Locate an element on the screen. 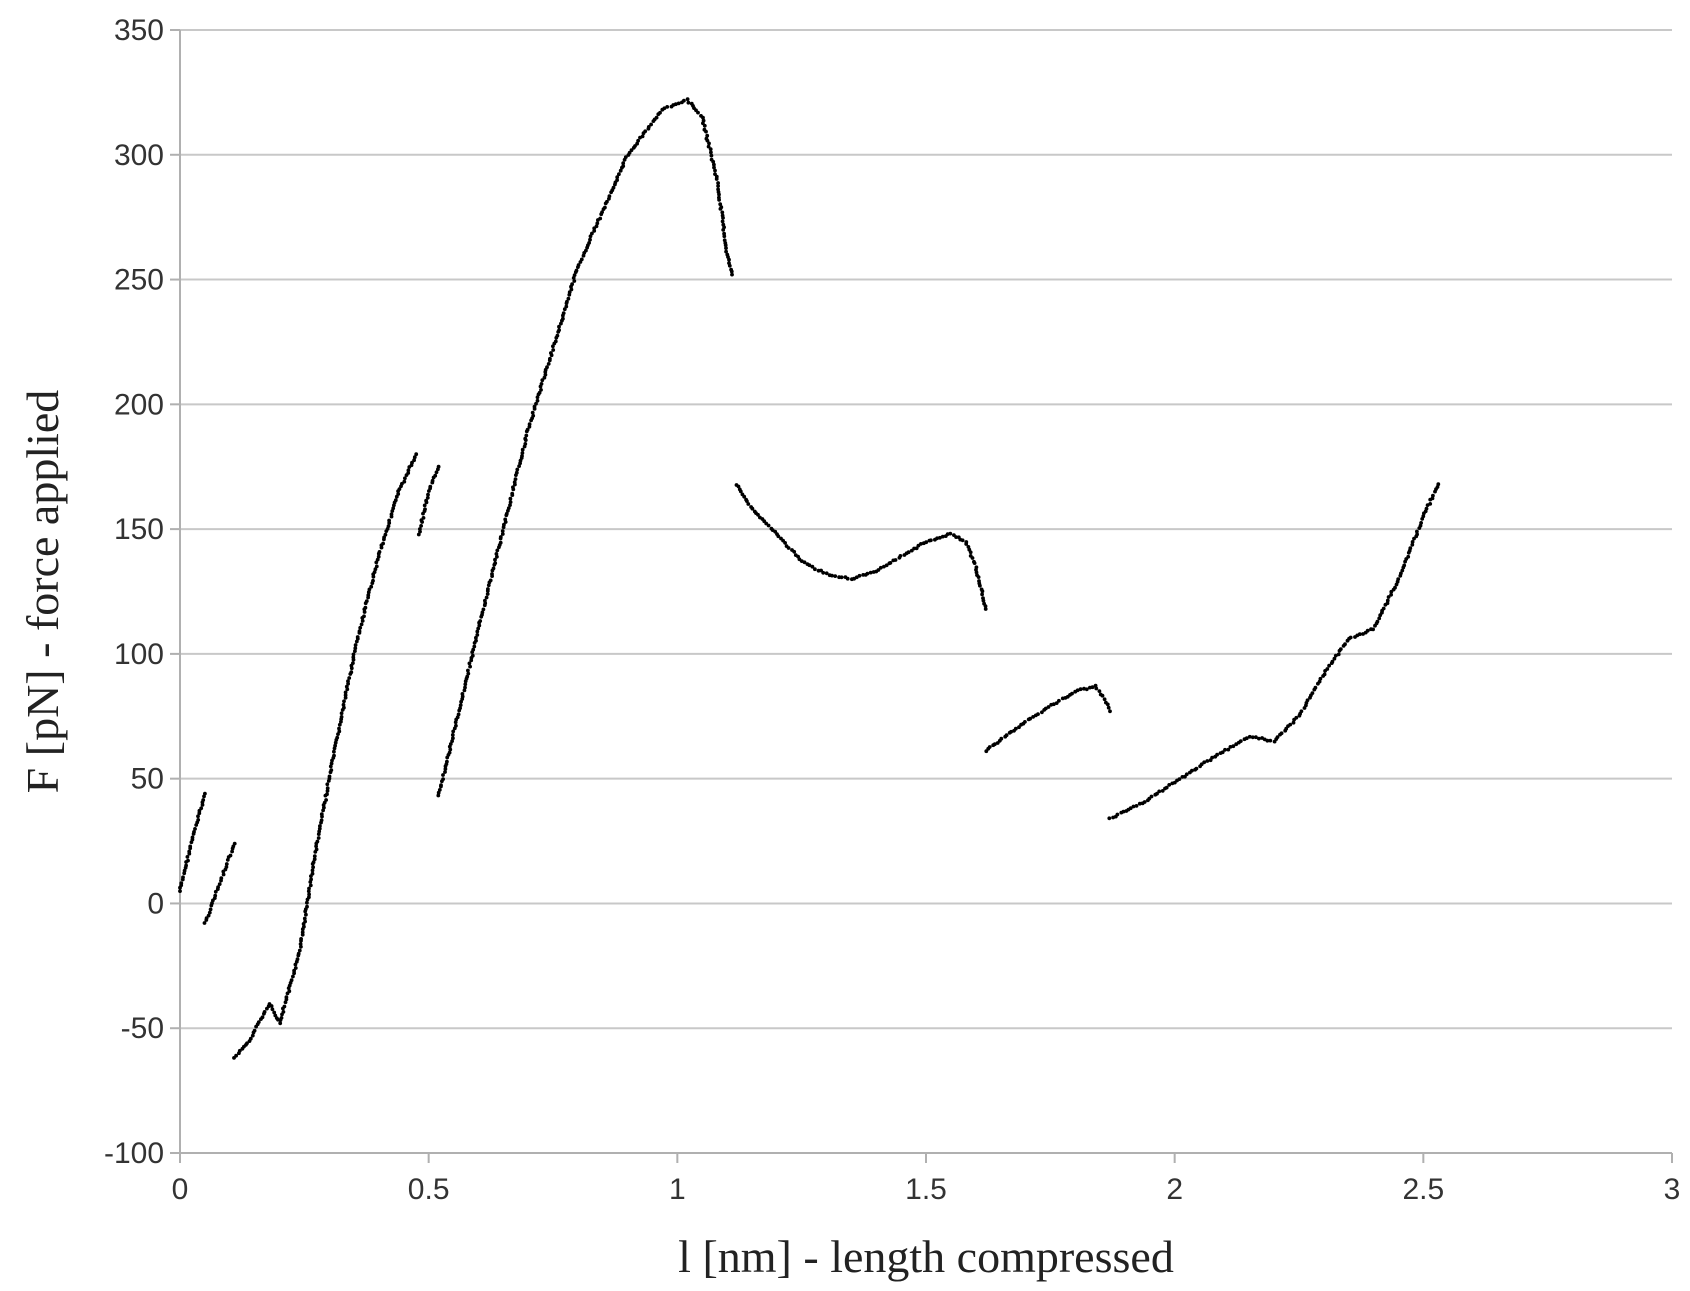 This screenshot has height=1291, width=1690. x-tick-label: 1 is located at coordinates (677, 1189).